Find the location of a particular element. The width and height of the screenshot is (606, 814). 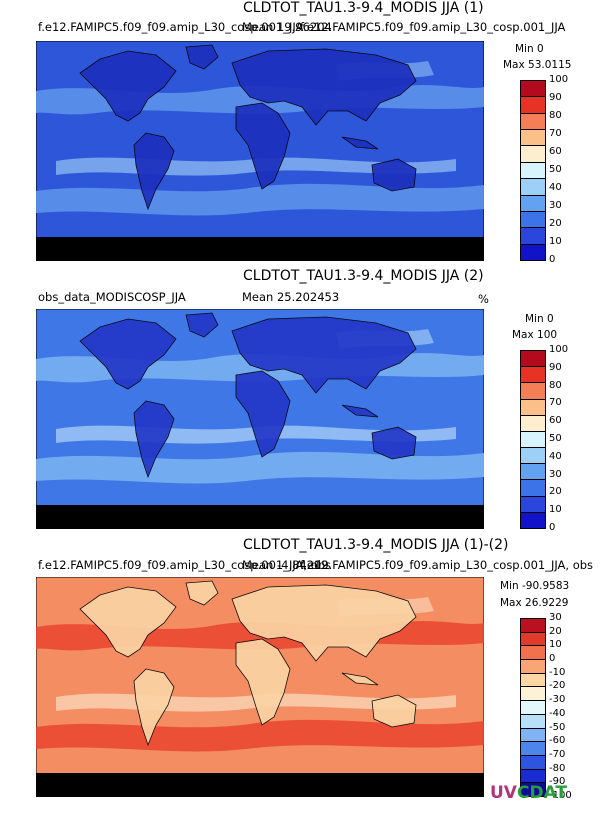

case-label: obs_data_MODISCOSP_JJA is located at coordinates (112, 297).